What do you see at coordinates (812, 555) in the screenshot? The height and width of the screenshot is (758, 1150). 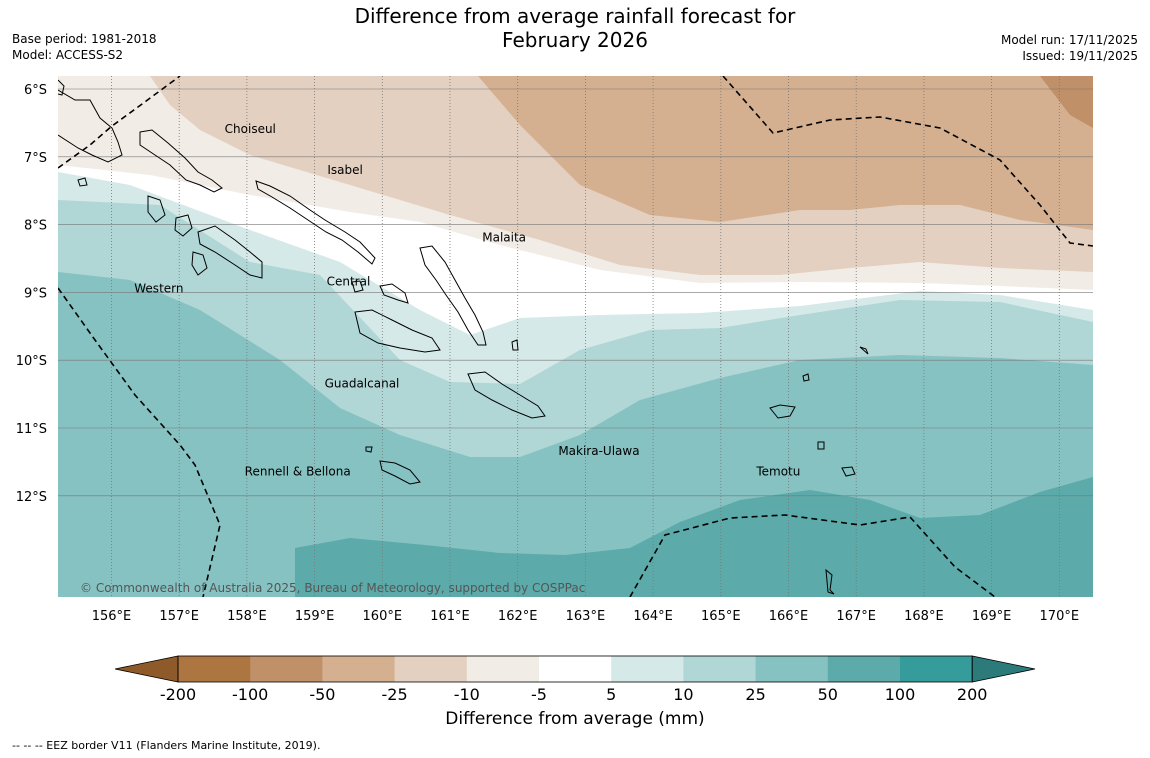 I see `eez-border-south` at bounding box center [812, 555].